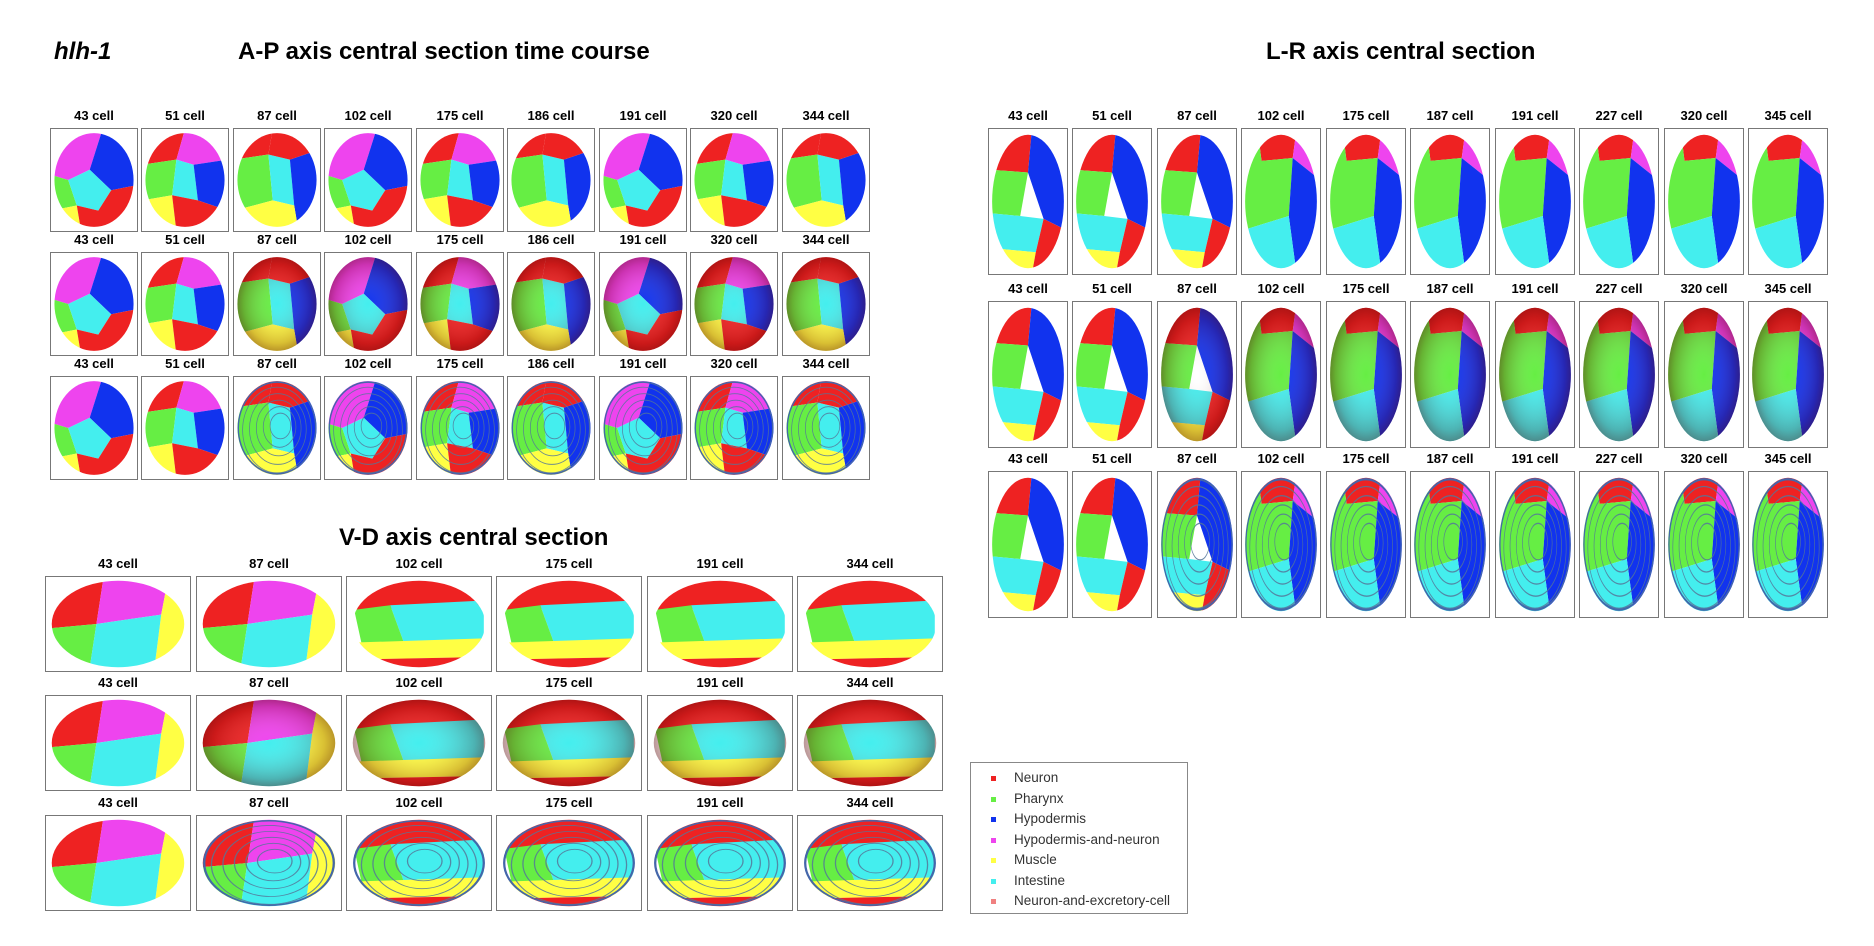 This screenshot has width=1874, height=946. What do you see at coordinates (185, 363) in the screenshot?
I see `ap-label-r3-c2: 51 cell` at bounding box center [185, 363].